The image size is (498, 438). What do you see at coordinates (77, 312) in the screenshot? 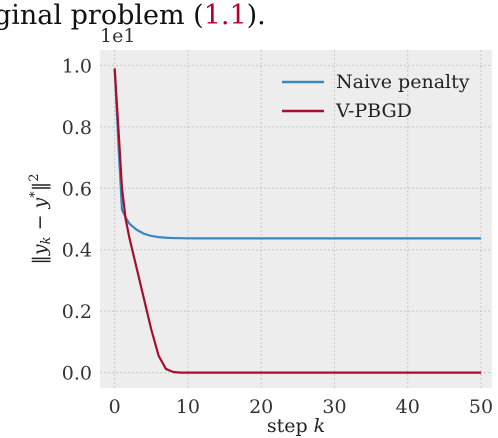
I see `y-tick-label: 0.2` at bounding box center [77, 312].